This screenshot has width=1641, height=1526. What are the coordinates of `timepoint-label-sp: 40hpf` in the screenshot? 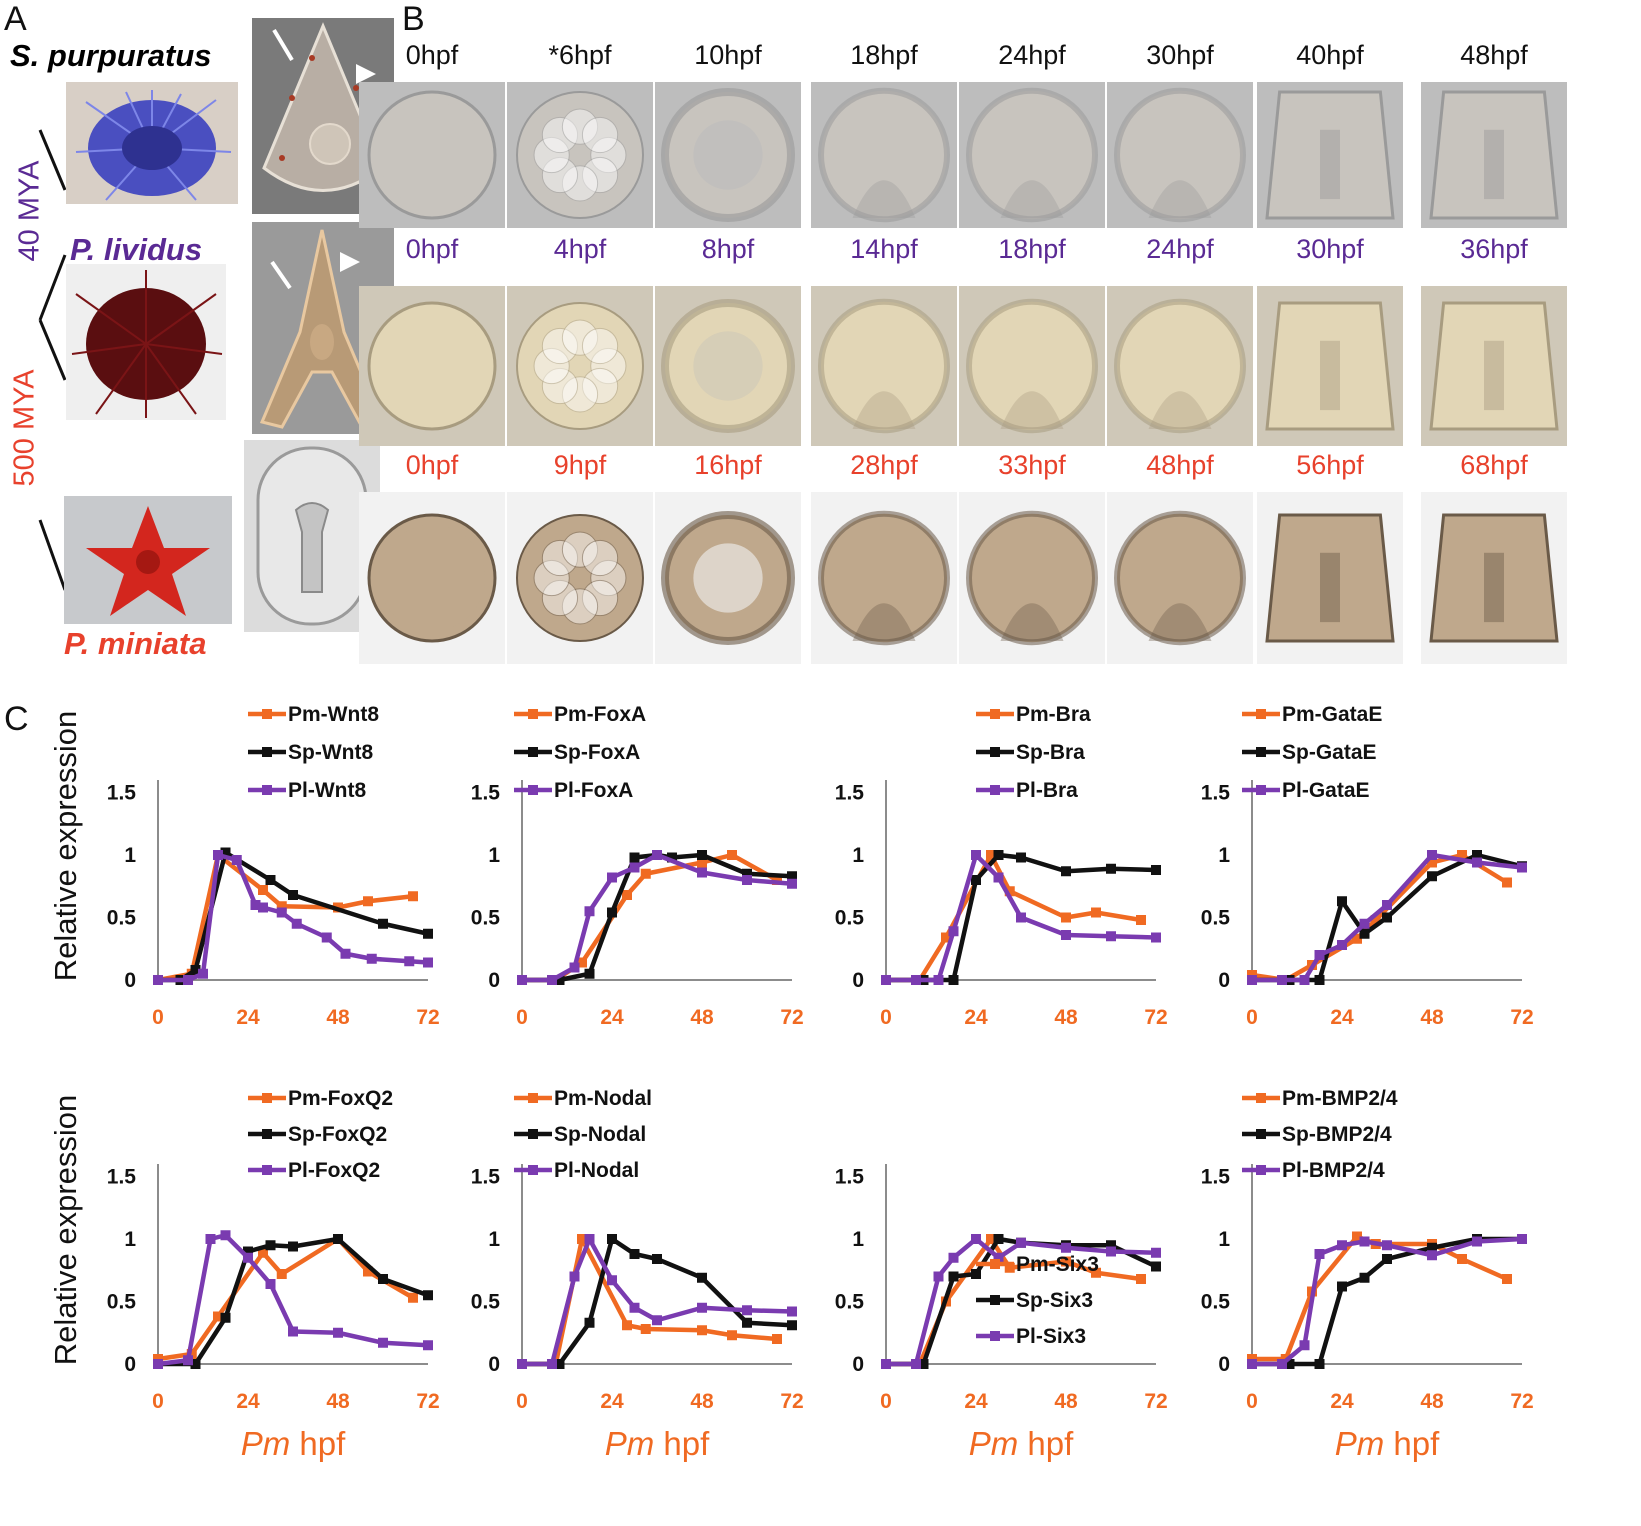 It's located at (1330, 55).